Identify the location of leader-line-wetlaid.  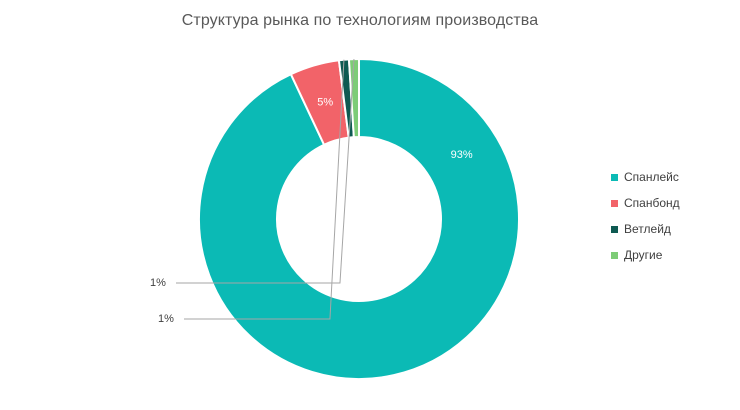
(264, 189).